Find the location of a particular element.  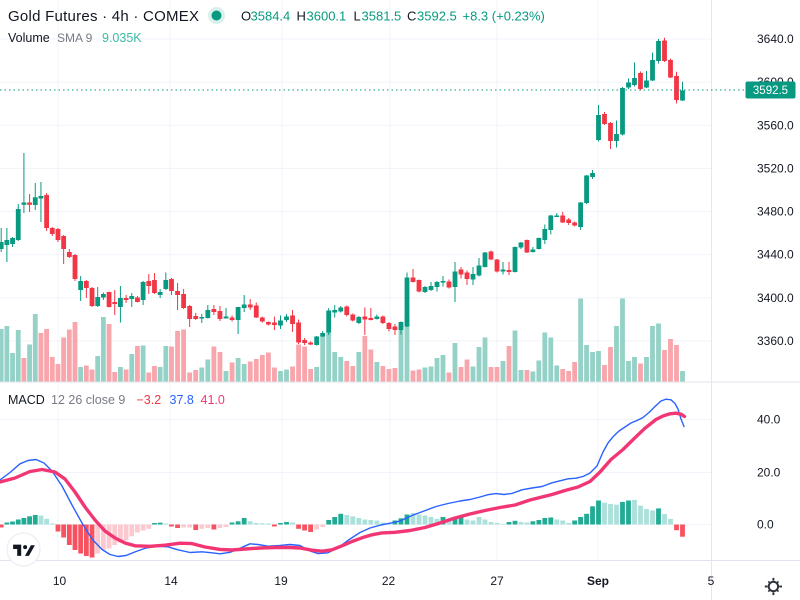

svg-text: 3480.0 is located at coordinates (775, 212).